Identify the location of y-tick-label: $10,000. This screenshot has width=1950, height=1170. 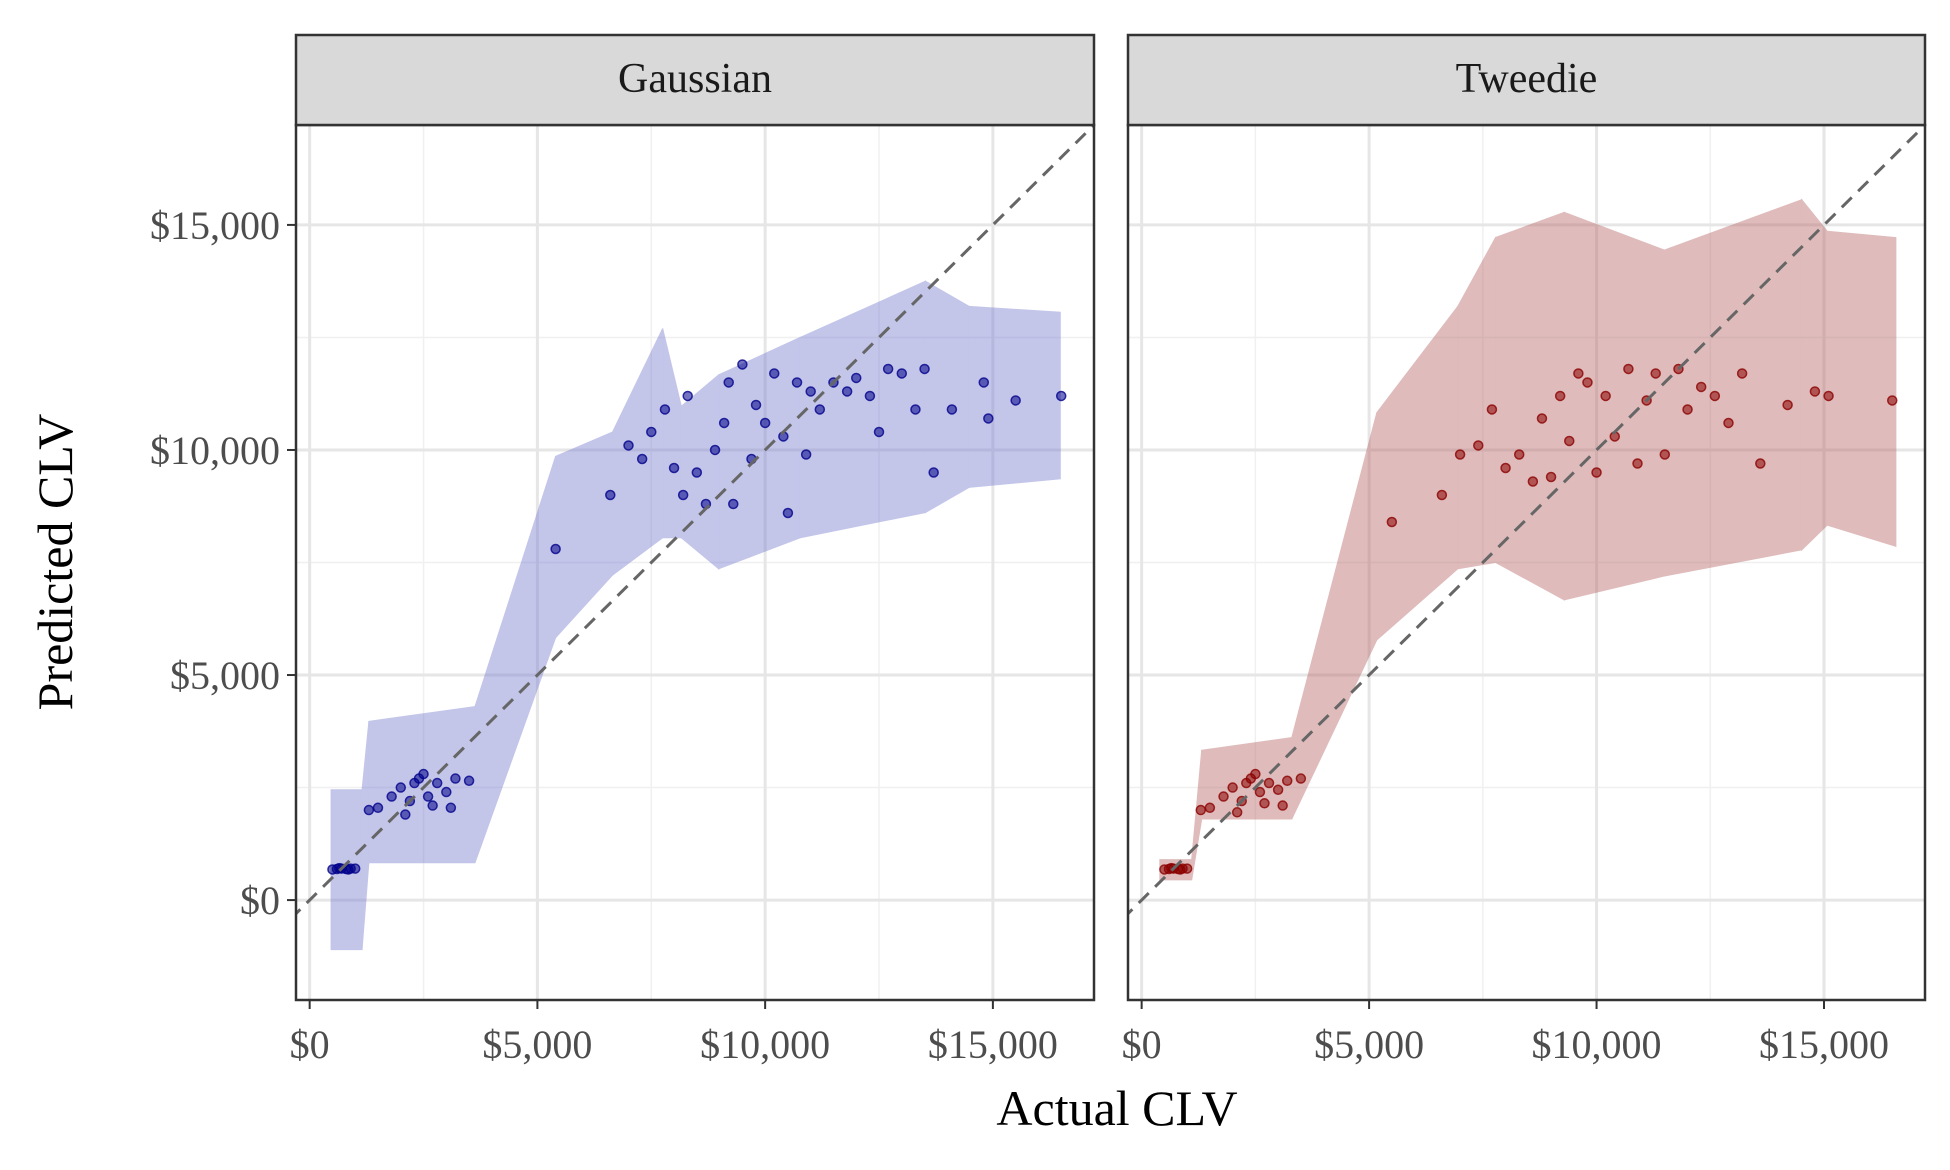
(215, 450).